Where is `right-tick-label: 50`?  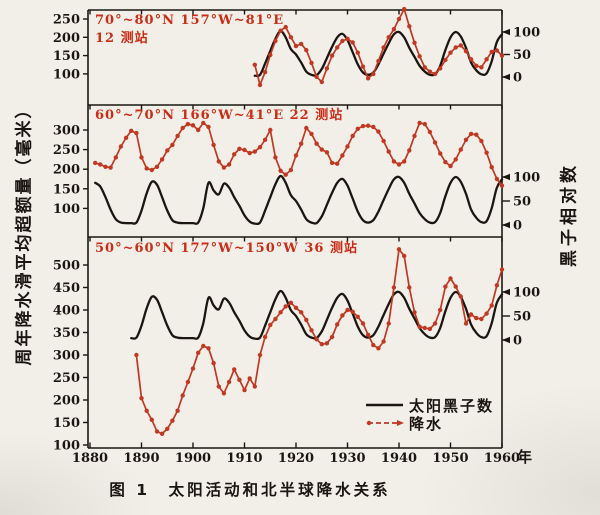
right-tick-label: 50 is located at coordinates (522, 202).